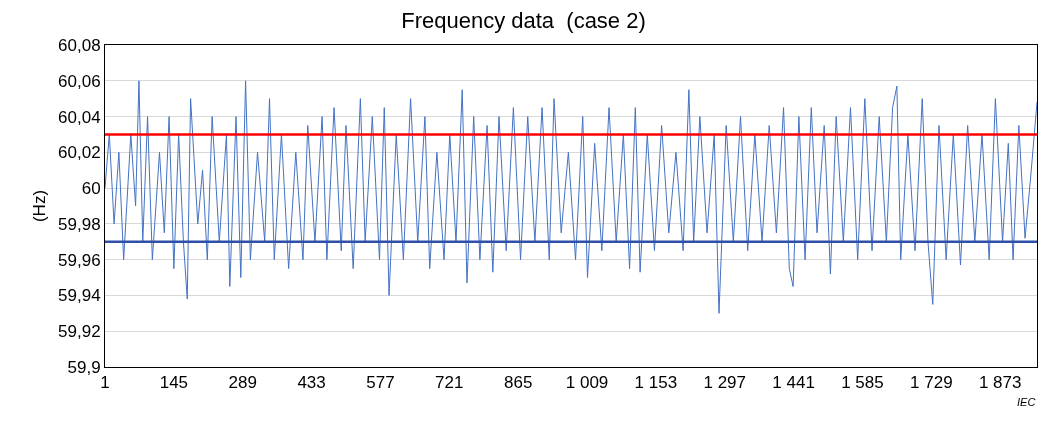 This screenshot has width=1047, height=427. What do you see at coordinates (931, 383) in the screenshot?
I see `x-tick-label: 1 729` at bounding box center [931, 383].